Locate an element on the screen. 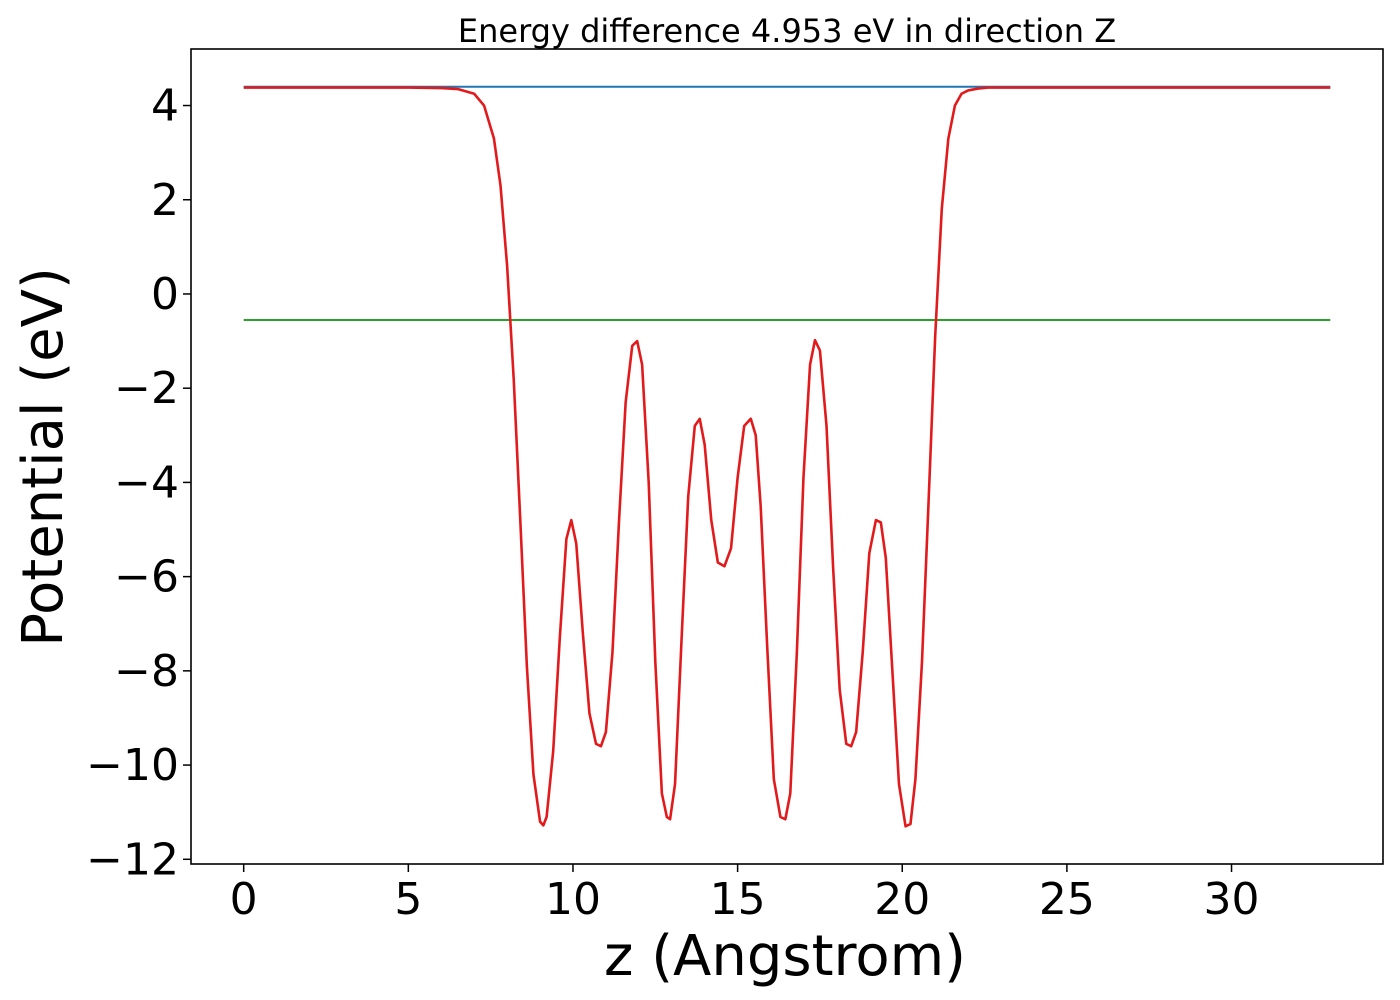 This screenshot has width=1400, height=1000. y-tick-label: 0 is located at coordinates (165, 294).